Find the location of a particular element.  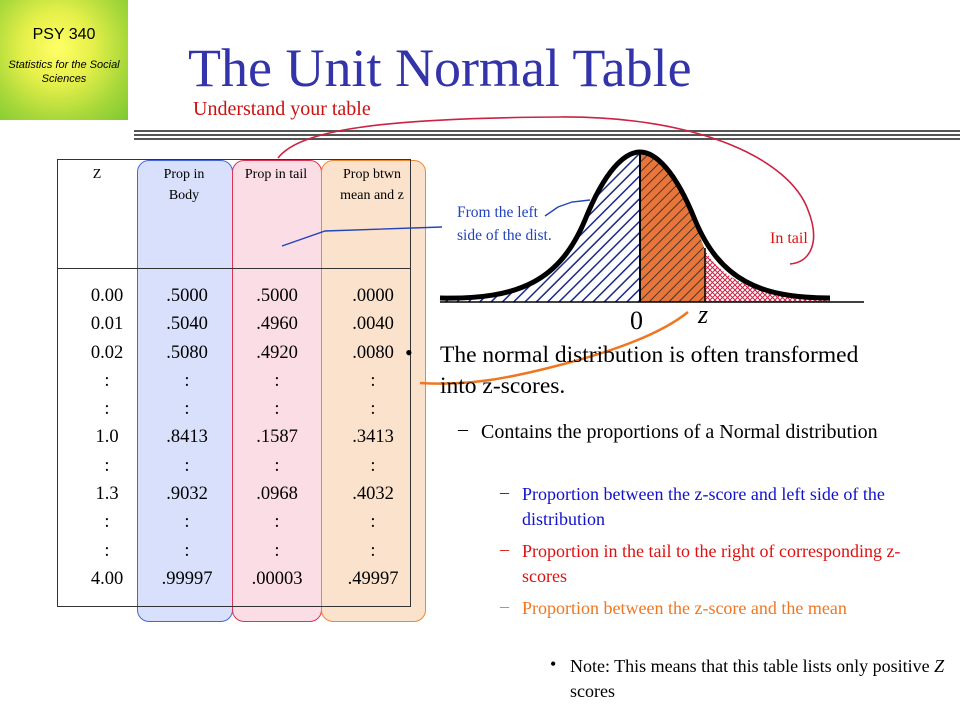

header-z: Z is located at coordinates (97, 174).